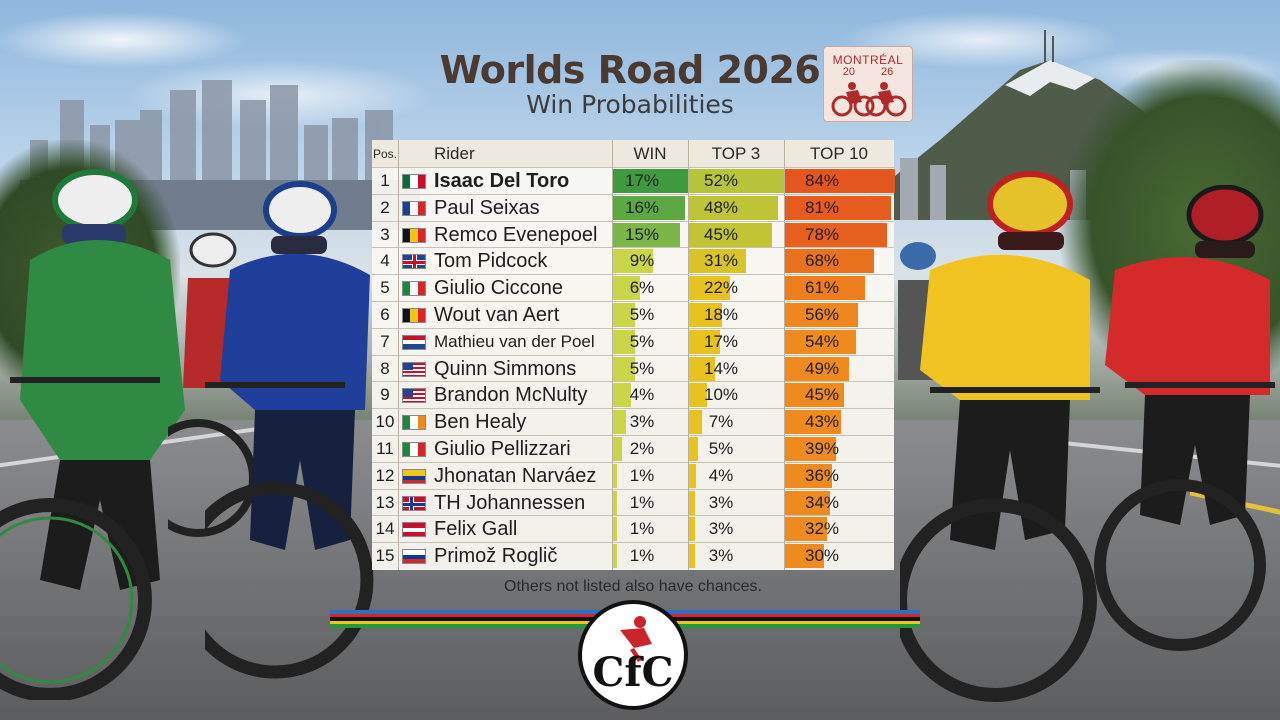  I want to click on table-row: 5 Giulio Ciccone 6% 22% 61%, so click(633, 287).